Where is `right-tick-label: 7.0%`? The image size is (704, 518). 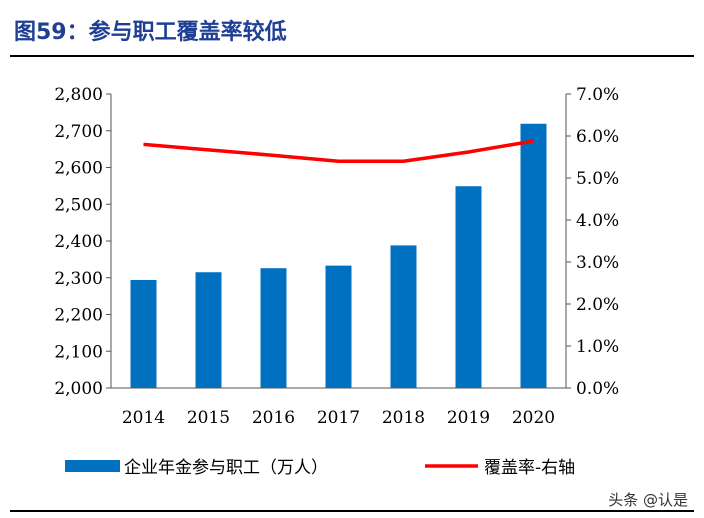
right-tick-label: 7.0% is located at coordinates (597, 95).